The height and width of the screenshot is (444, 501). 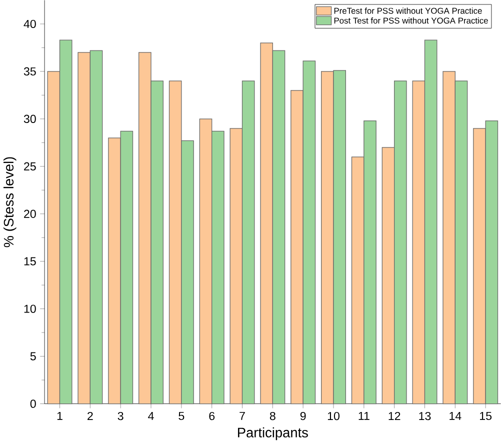 I want to click on x-tick-label: 9, so click(x=303, y=416).